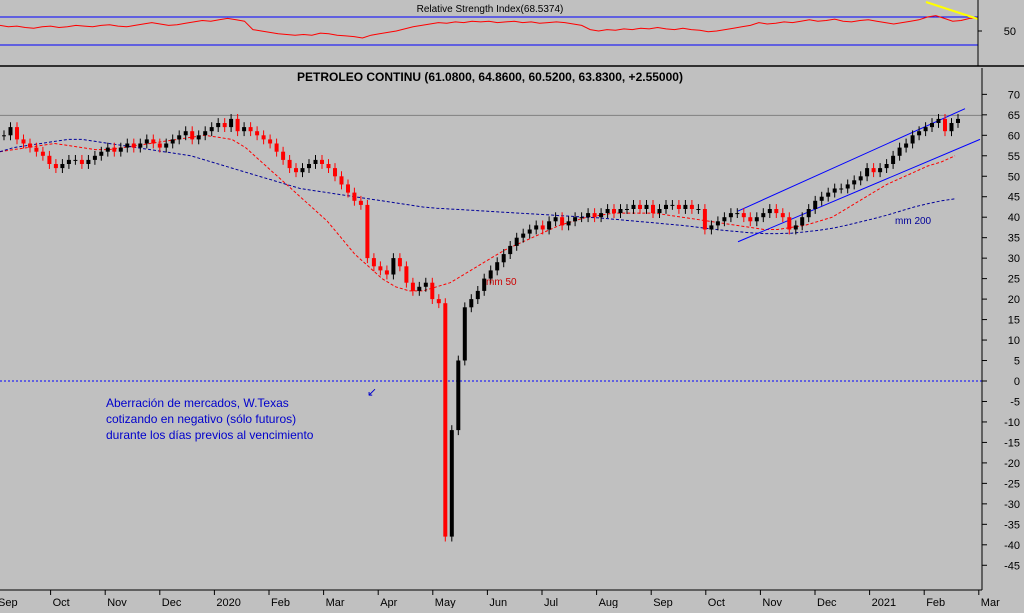 Image resolution: width=1024 pixels, height=613 pixels. I want to click on rsi-trend-line, so click(952, 10).